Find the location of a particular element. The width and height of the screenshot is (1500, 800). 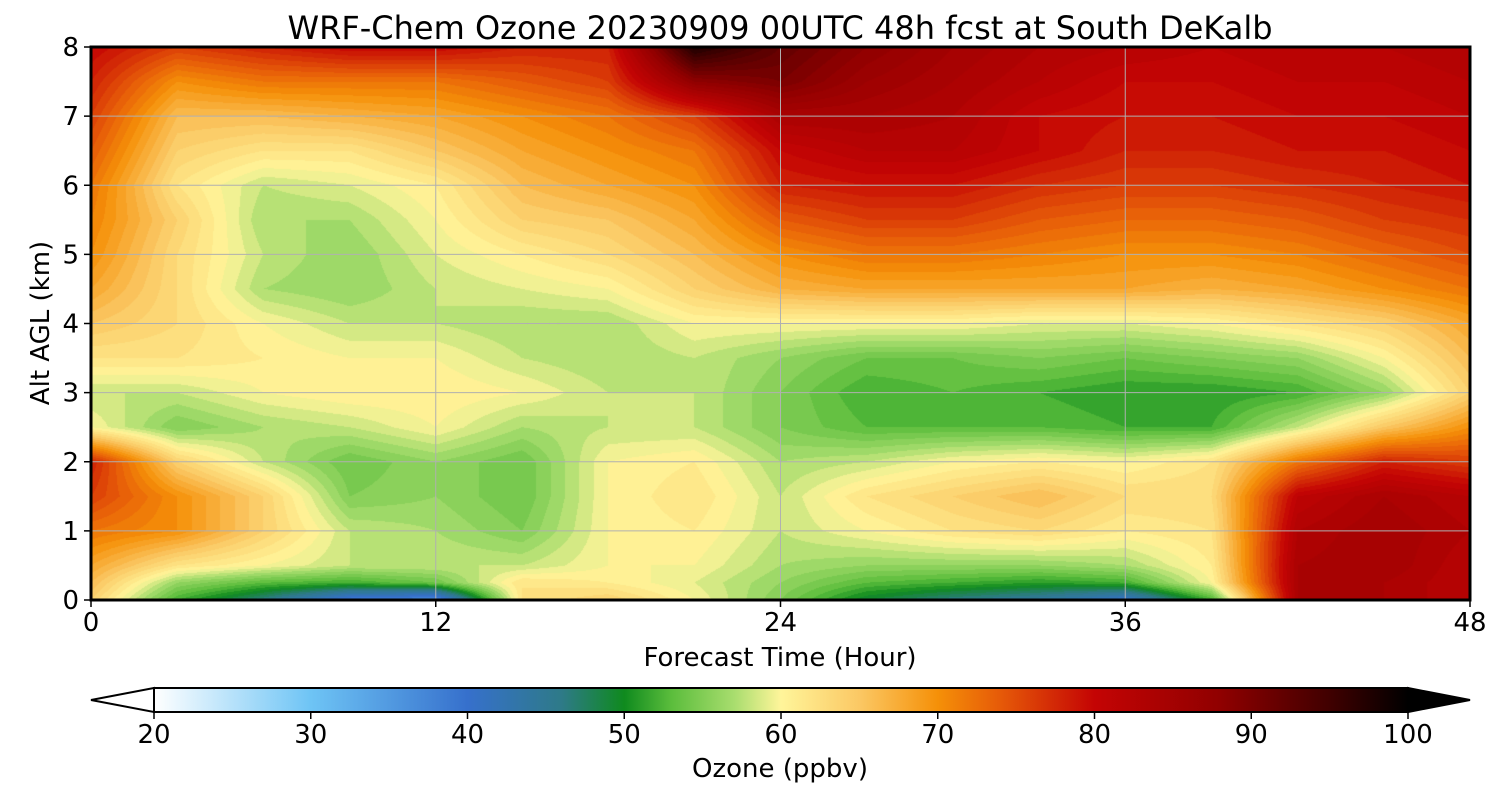

colorbar-tick-label: 100 is located at coordinates (1408, 735).